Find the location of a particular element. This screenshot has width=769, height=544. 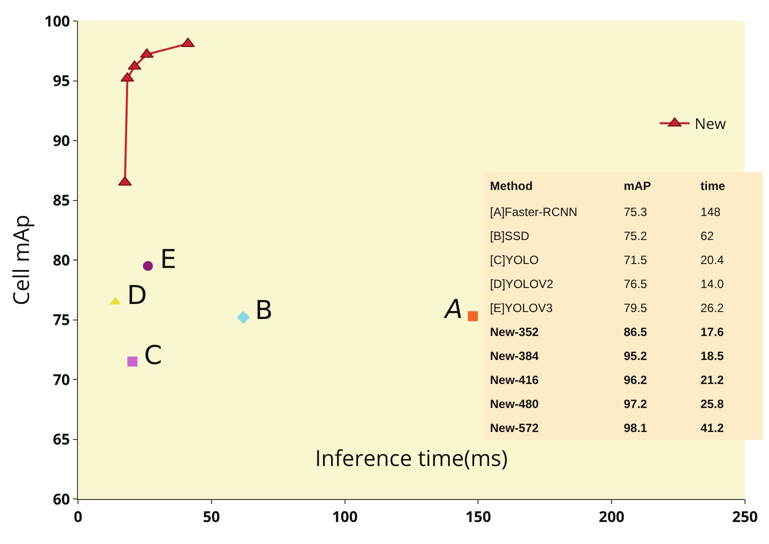

annotation: 20.4 is located at coordinates (712, 260).